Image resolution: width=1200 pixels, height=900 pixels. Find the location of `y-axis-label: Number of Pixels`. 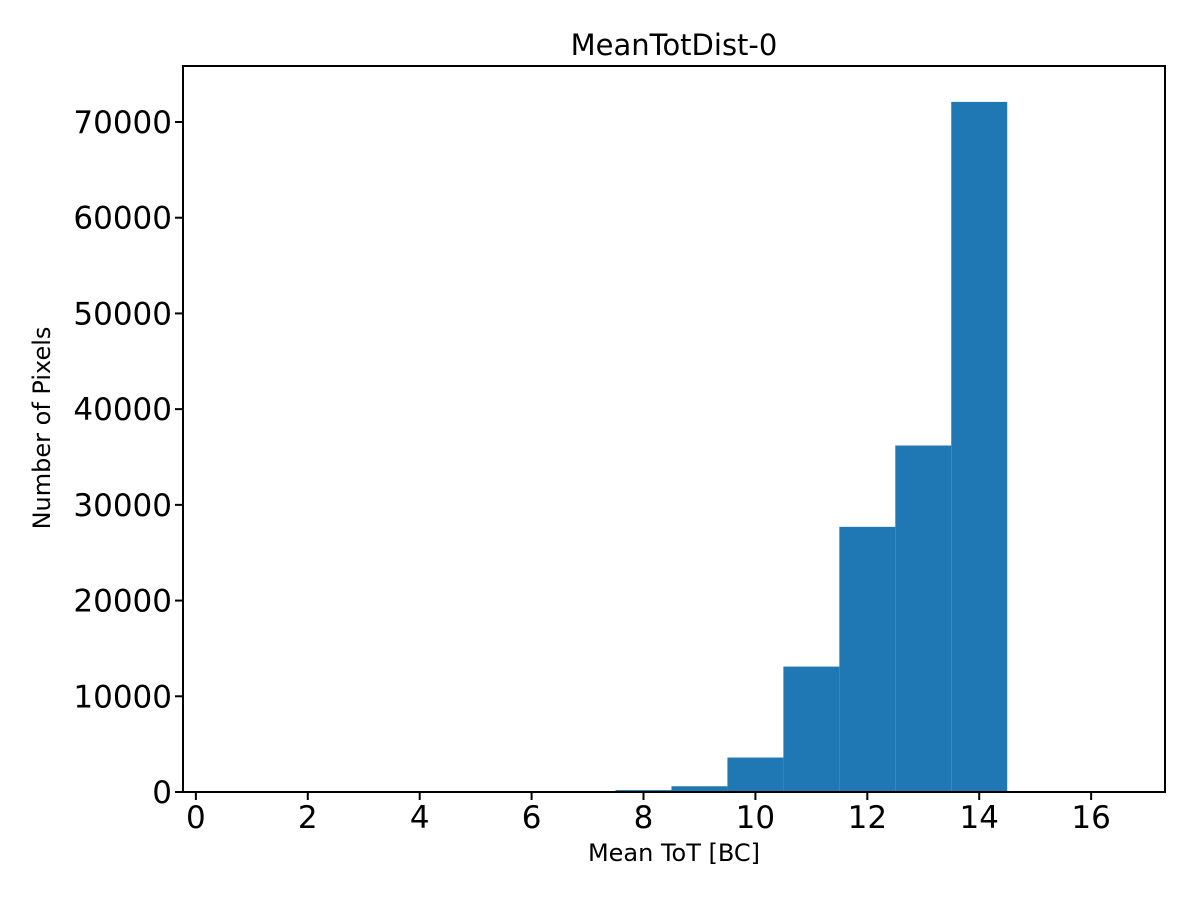

y-axis-label: Number of Pixels is located at coordinates (42, 428).